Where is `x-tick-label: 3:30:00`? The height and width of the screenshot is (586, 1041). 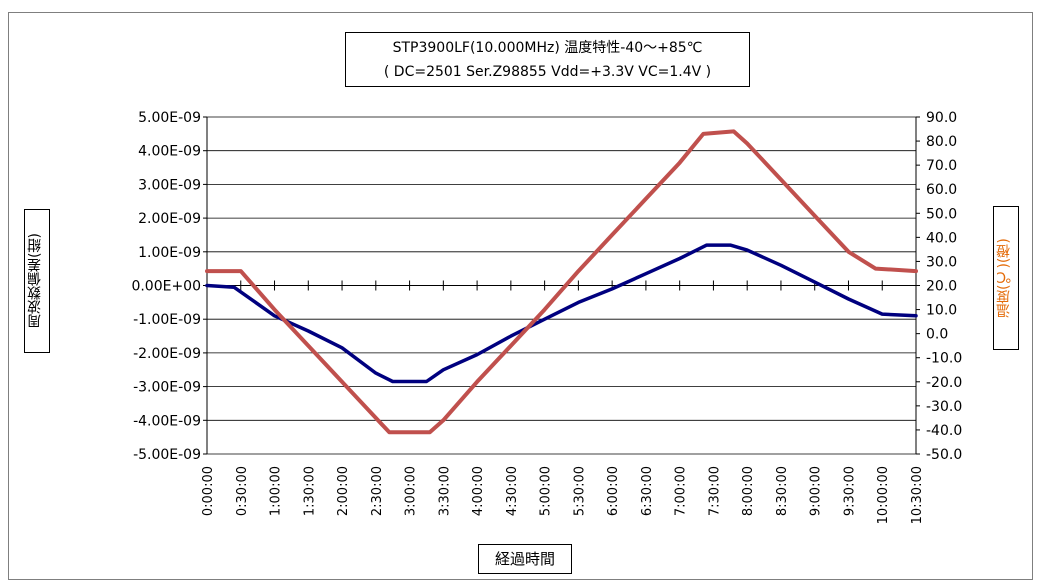
x-tick-label: 3:30:00 is located at coordinates (444, 491).